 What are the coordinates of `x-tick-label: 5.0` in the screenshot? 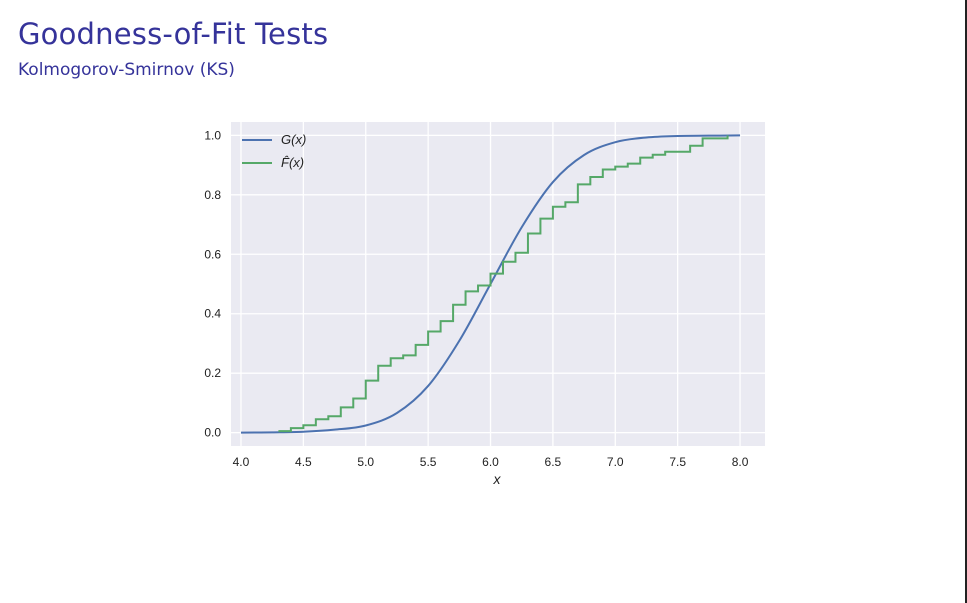 It's located at (365, 462).